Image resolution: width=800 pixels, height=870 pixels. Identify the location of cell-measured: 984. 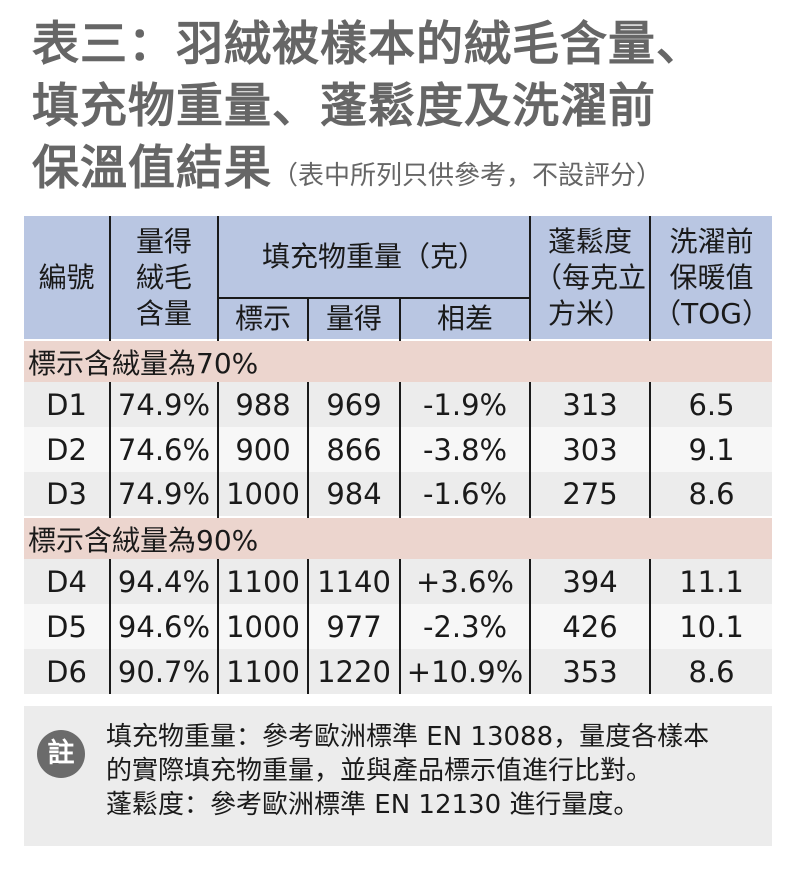
(353, 494).